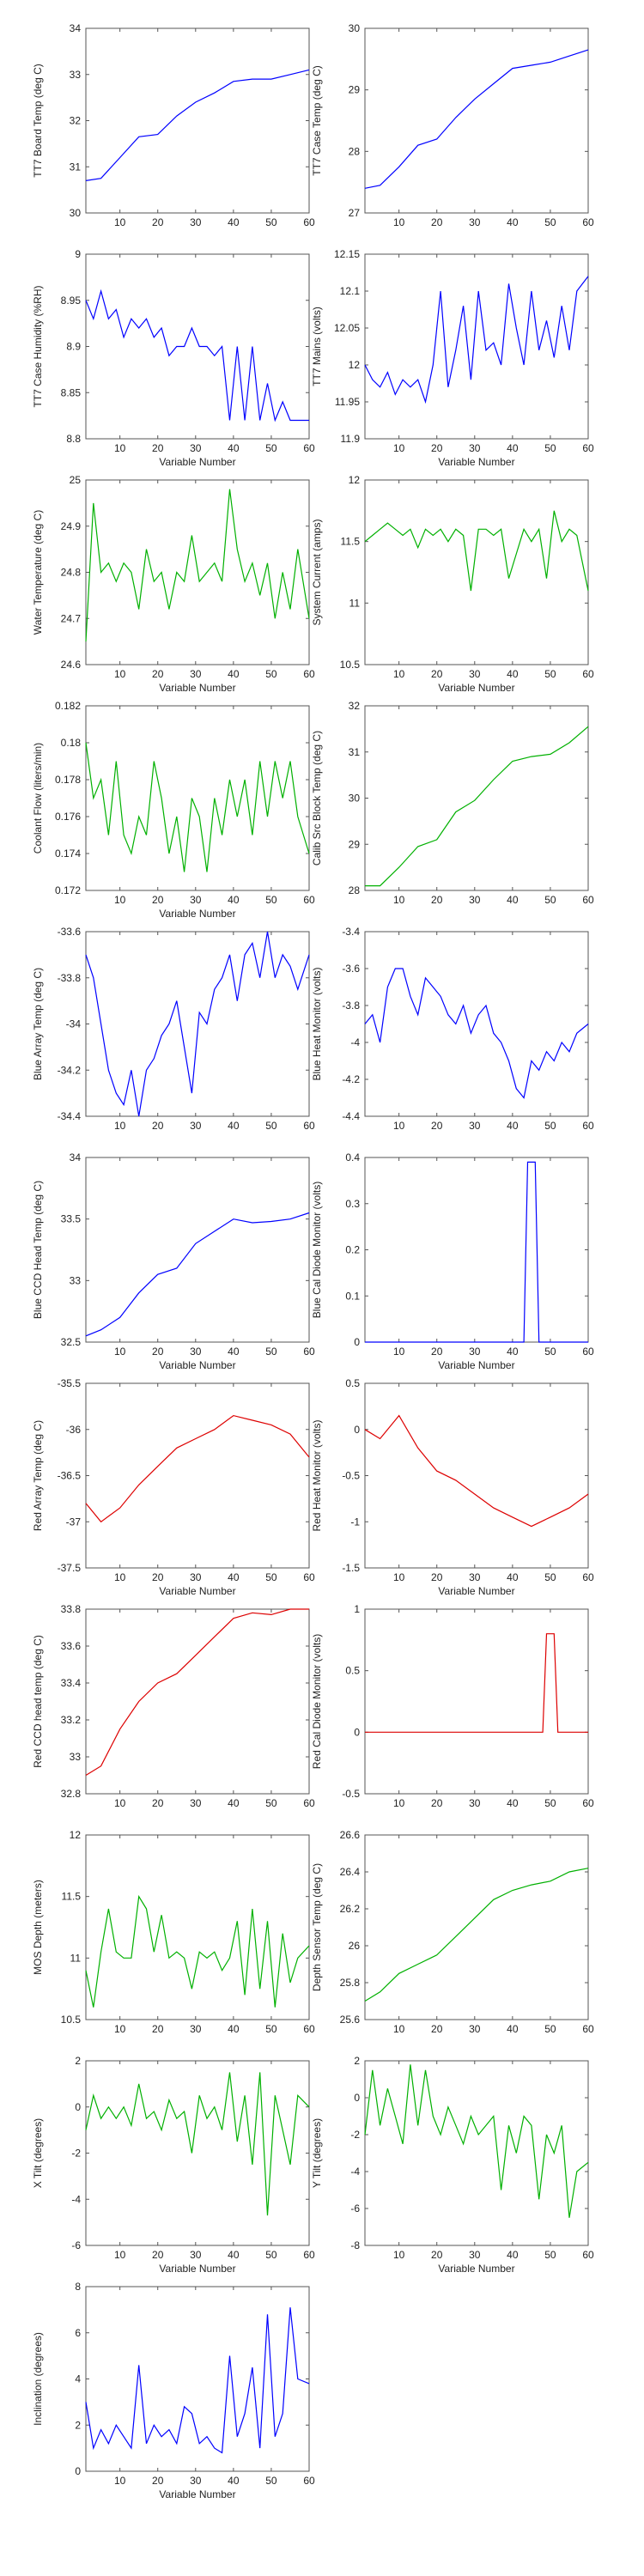 This screenshot has width=644, height=2576. What do you see at coordinates (78, 2061) in the screenshot?
I see `y-tick-label: 2` at bounding box center [78, 2061].